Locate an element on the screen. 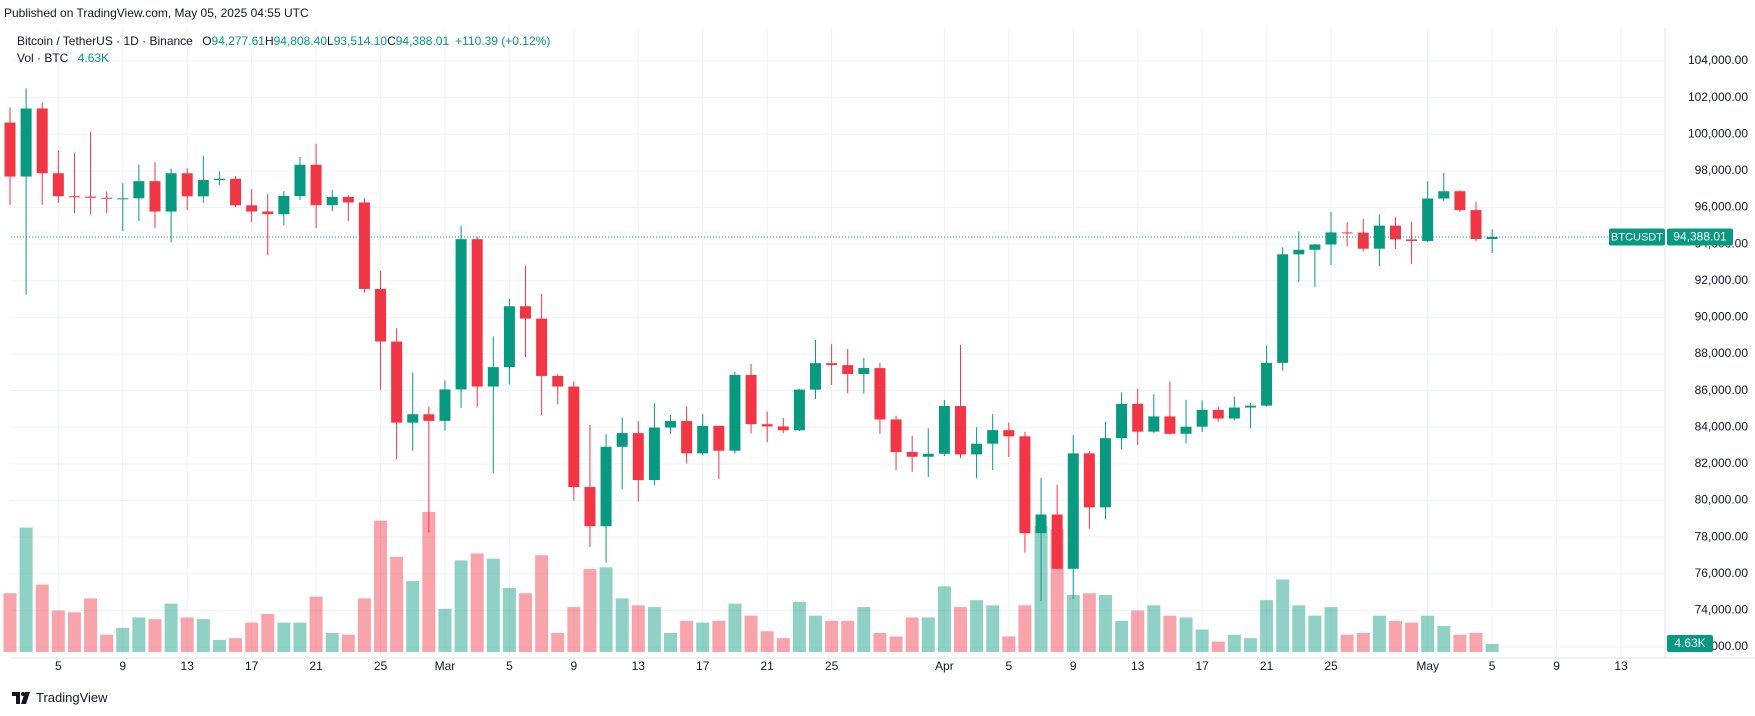 The image size is (1755, 716). x-tick-label: 25 is located at coordinates (832, 666).